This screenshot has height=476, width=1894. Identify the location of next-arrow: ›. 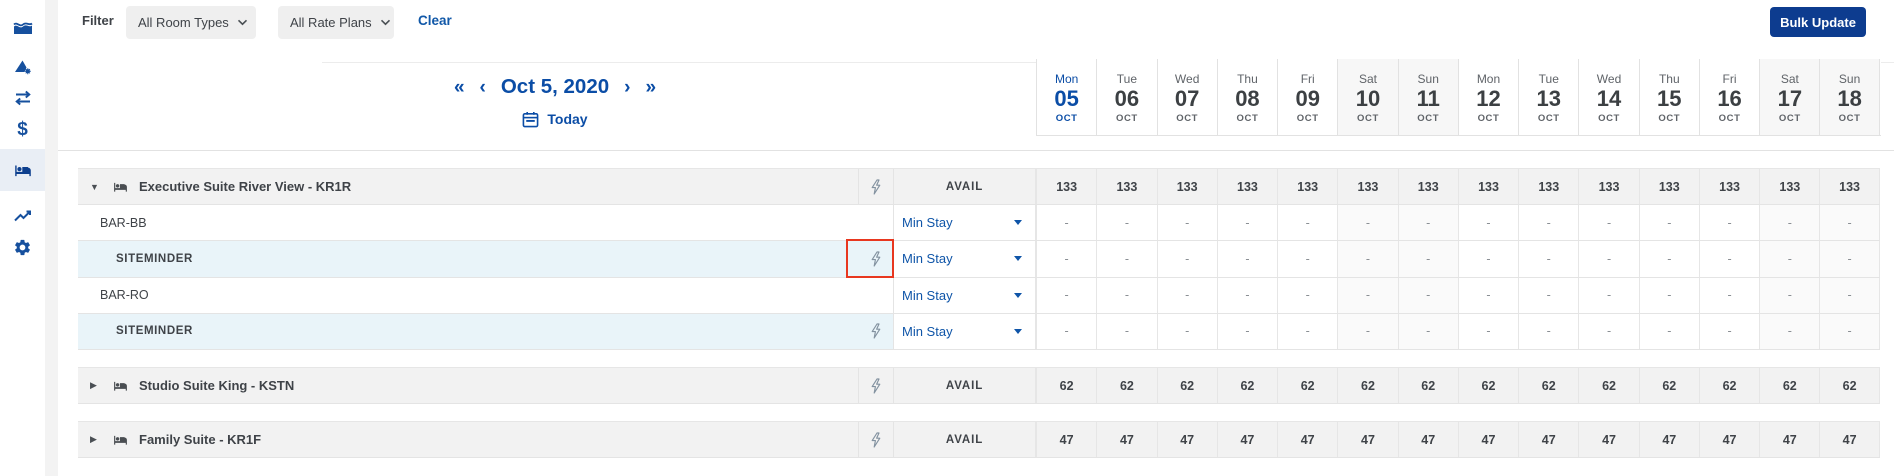
(627, 87).